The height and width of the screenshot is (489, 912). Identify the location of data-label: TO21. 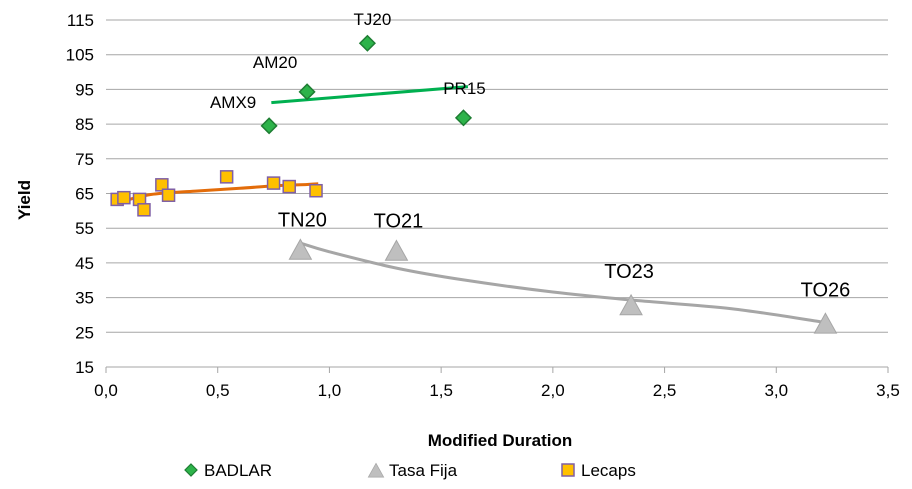
(399, 221).